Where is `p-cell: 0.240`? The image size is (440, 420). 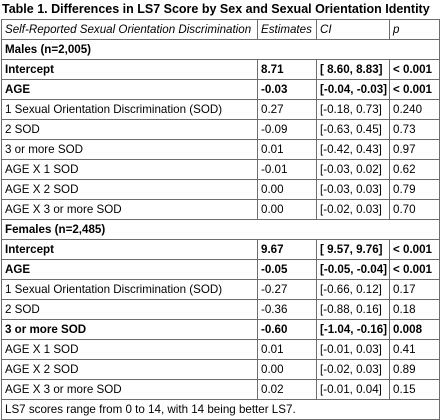
p-cell: 0.240 is located at coordinates (414, 109).